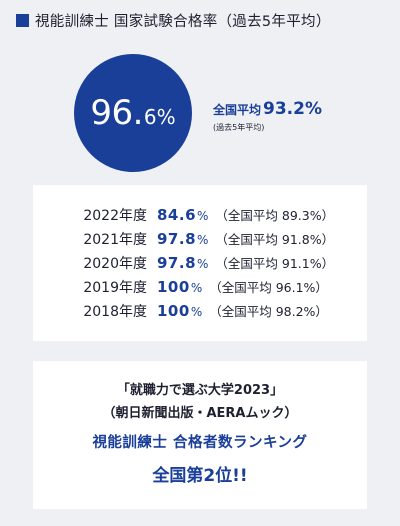  What do you see at coordinates (200, 390) in the screenshot?
I see `ranking-title: 「就職力で選ぶ大学2023」` at bounding box center [200, 390].